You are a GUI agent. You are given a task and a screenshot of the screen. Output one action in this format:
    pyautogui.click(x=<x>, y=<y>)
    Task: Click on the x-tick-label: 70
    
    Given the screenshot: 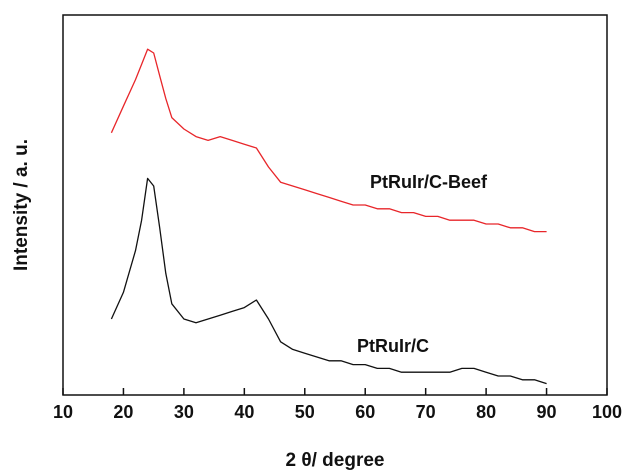 What is the action you would take?
    pyautogui.click(x=426, y=412)
    